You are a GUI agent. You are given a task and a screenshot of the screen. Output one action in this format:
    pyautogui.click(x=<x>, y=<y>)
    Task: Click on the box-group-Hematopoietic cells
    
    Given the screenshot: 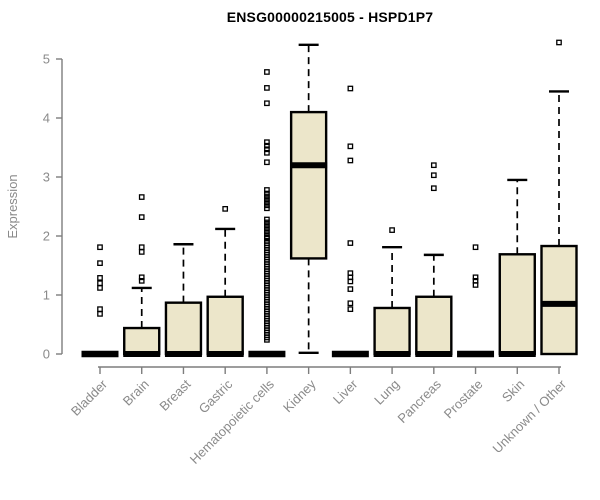 What is the action you would take?
    pyautogui.click(x=267, y=213)
    